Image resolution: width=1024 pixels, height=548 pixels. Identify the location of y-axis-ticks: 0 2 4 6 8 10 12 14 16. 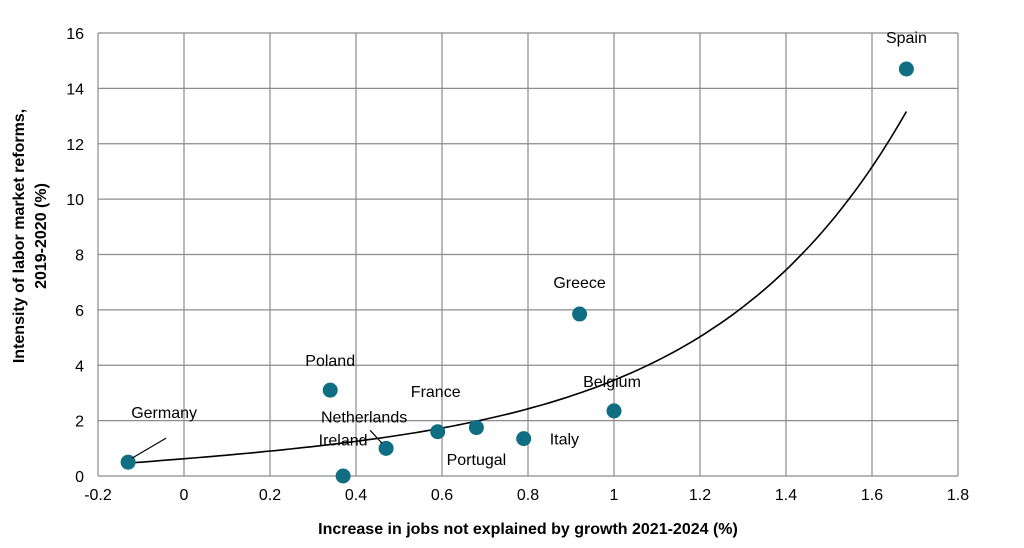
(75, 256).